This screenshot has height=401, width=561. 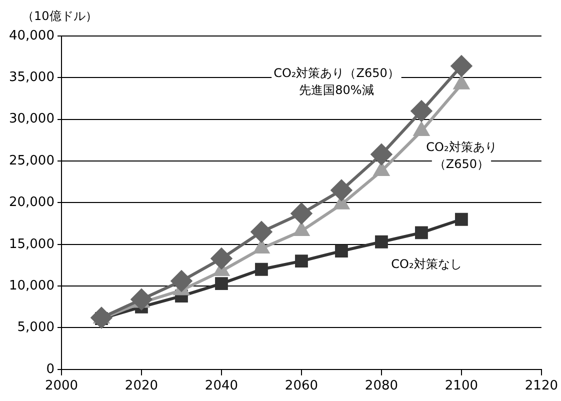 I want to click on series-label: CO₂対策あり（Z650）, so click(x=461, y=155).